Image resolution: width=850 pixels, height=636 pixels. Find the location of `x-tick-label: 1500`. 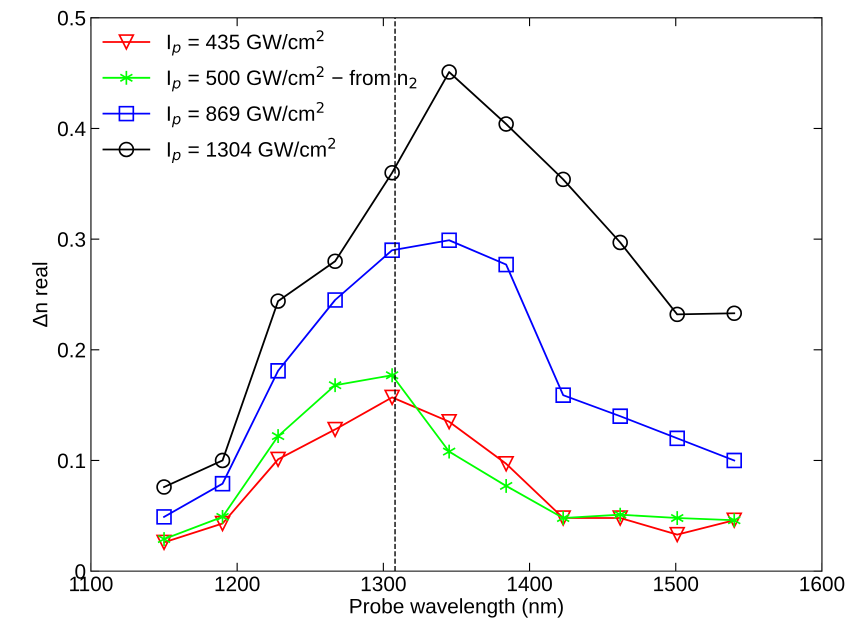

x-tick-label: 1500 is located at coordinates (676, 584).